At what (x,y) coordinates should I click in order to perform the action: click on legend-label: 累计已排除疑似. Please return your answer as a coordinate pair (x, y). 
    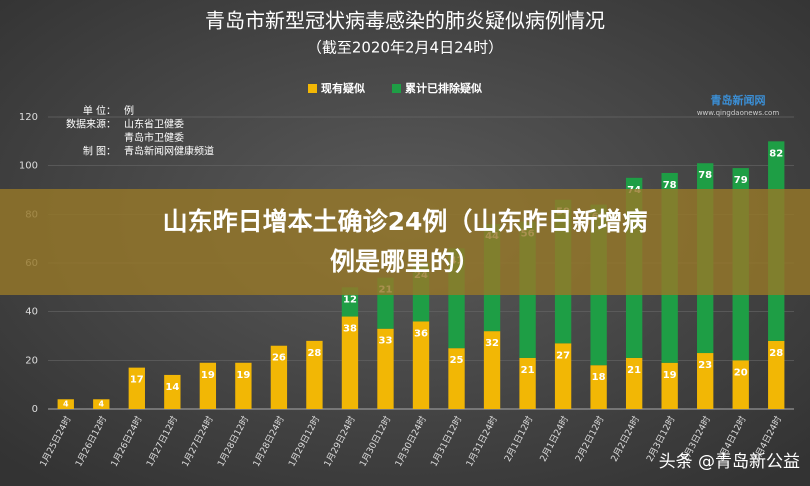
    Looking at the image, I should click on (443, 88).